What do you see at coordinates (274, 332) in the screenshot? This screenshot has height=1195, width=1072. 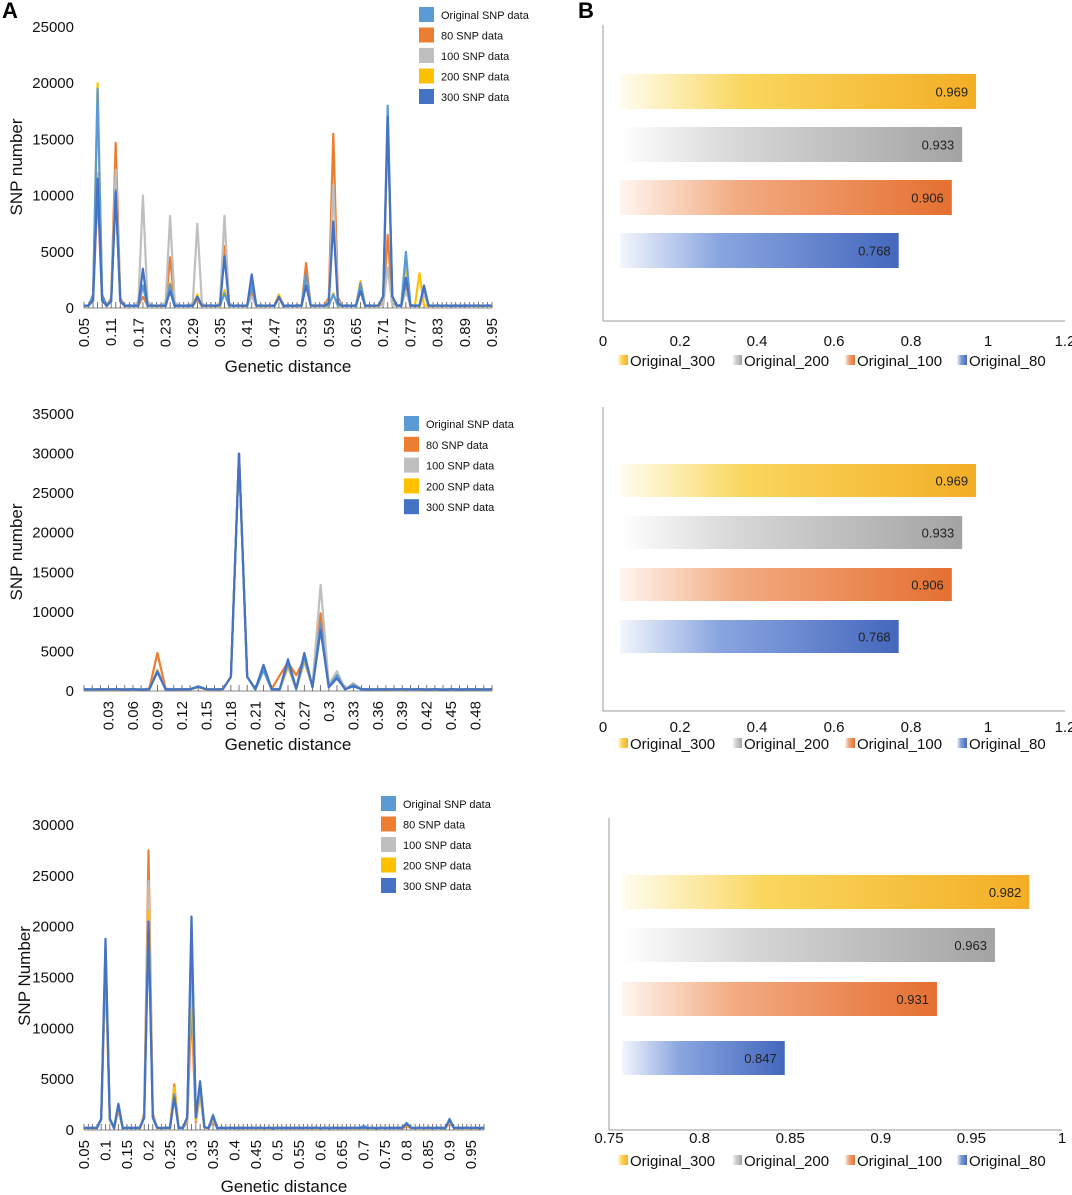 I see `x-tick-label: 0.47` at bounding box center [274, 332].